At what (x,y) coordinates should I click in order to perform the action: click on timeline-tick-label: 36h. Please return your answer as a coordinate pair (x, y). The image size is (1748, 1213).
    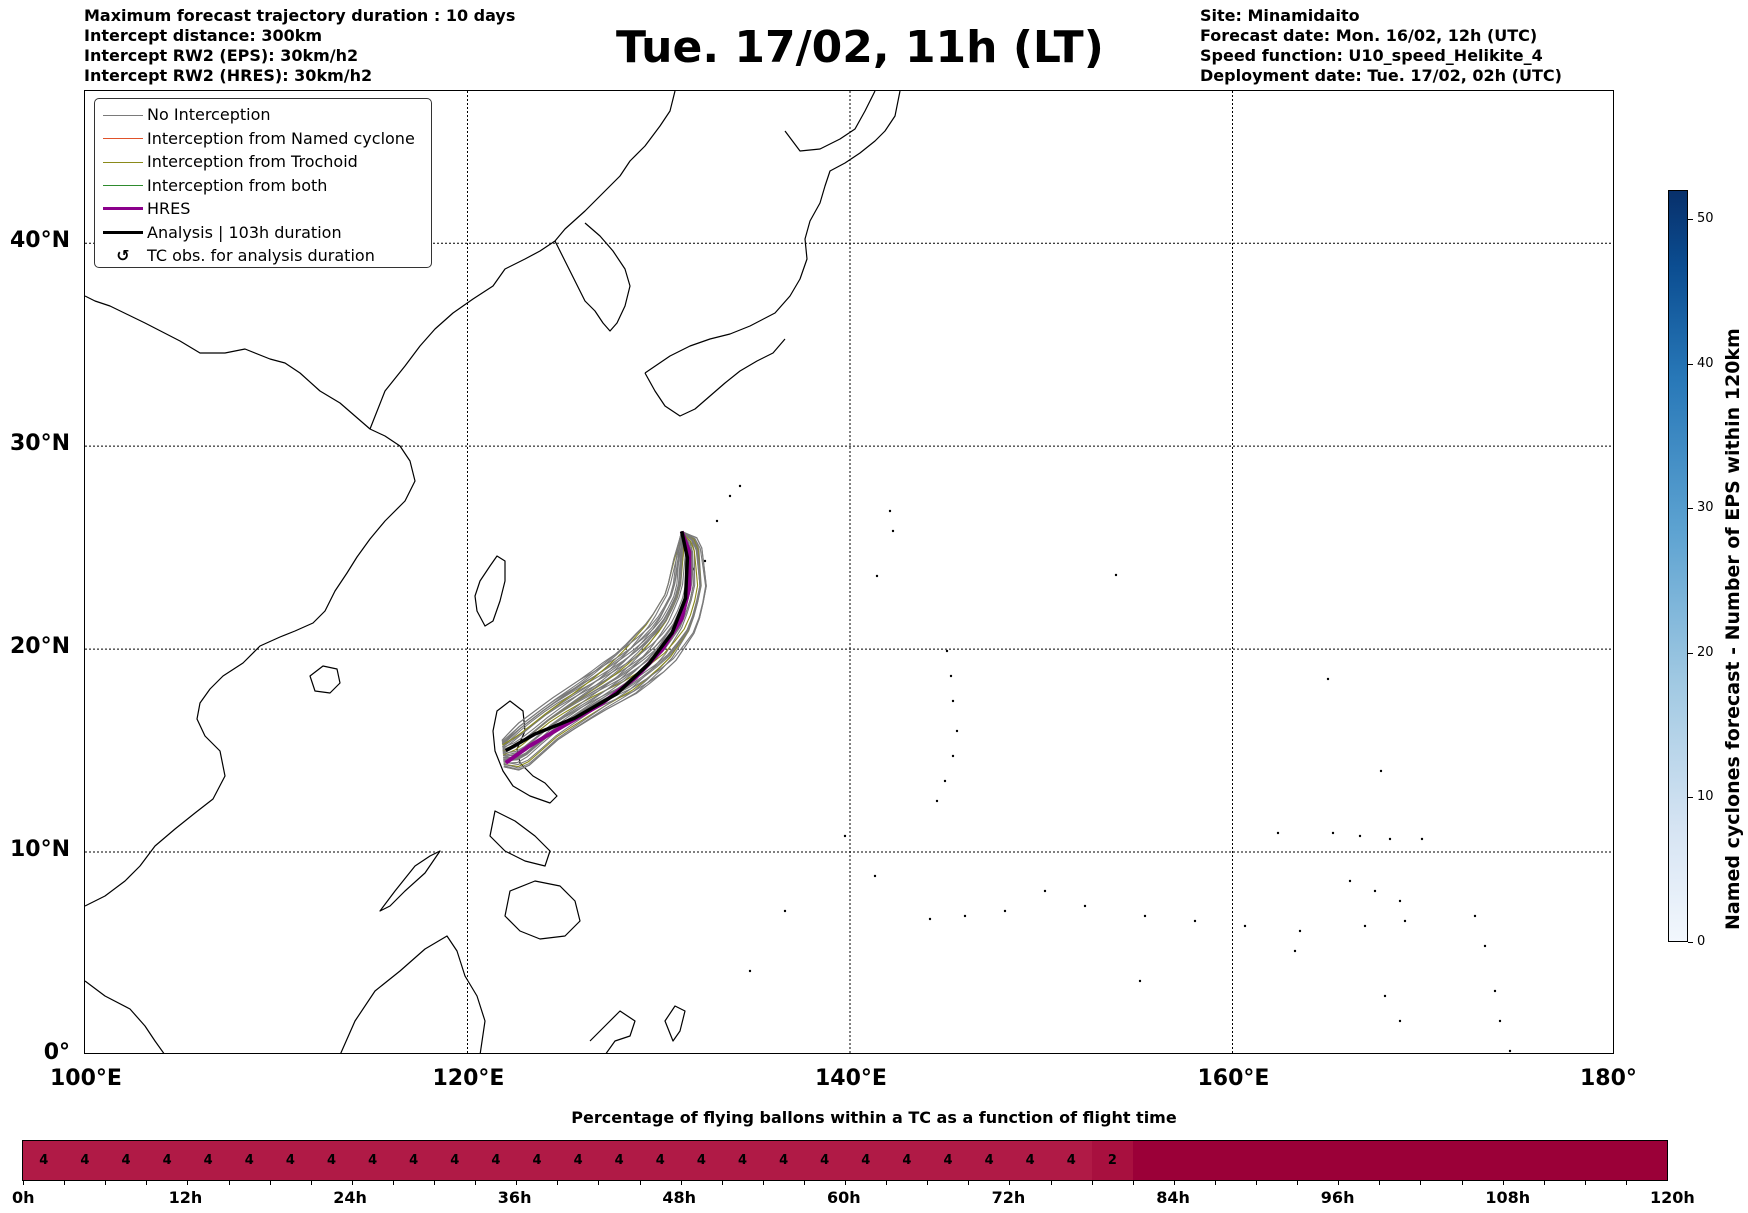
    Looking at the image, I should click on (514, 1197).